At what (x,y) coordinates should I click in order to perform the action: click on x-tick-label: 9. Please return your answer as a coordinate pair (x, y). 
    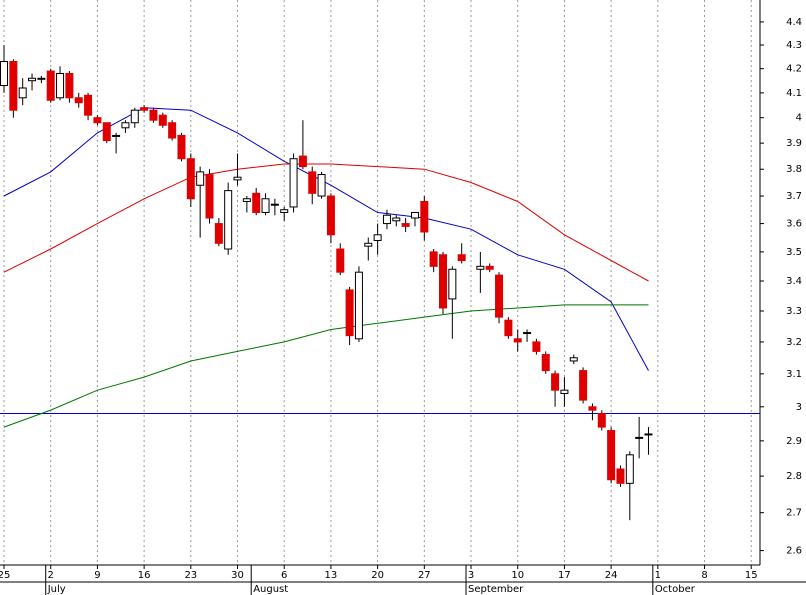
    Looking at the image, I should click on (97, 575).